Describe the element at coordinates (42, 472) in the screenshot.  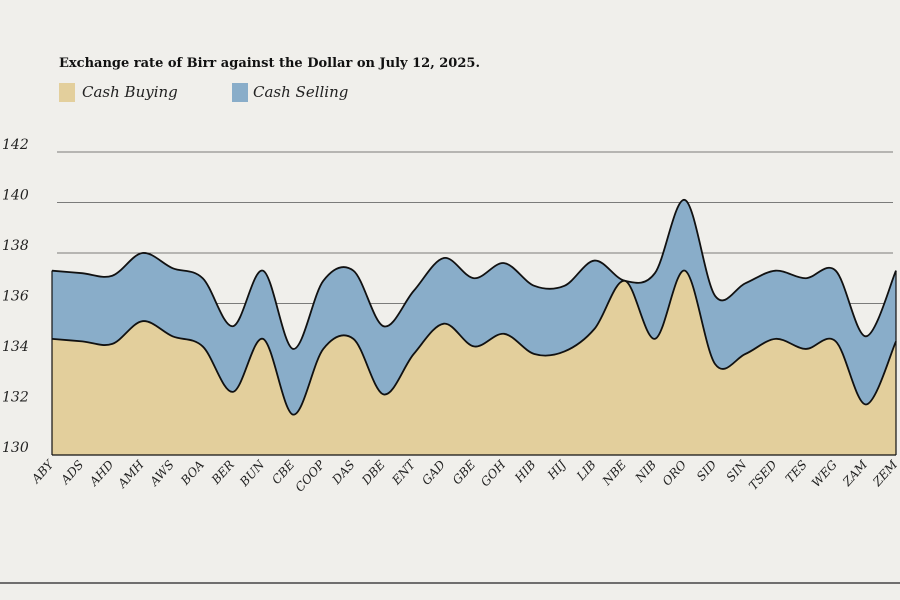
I see `x-tick-label: ABY` at that location.